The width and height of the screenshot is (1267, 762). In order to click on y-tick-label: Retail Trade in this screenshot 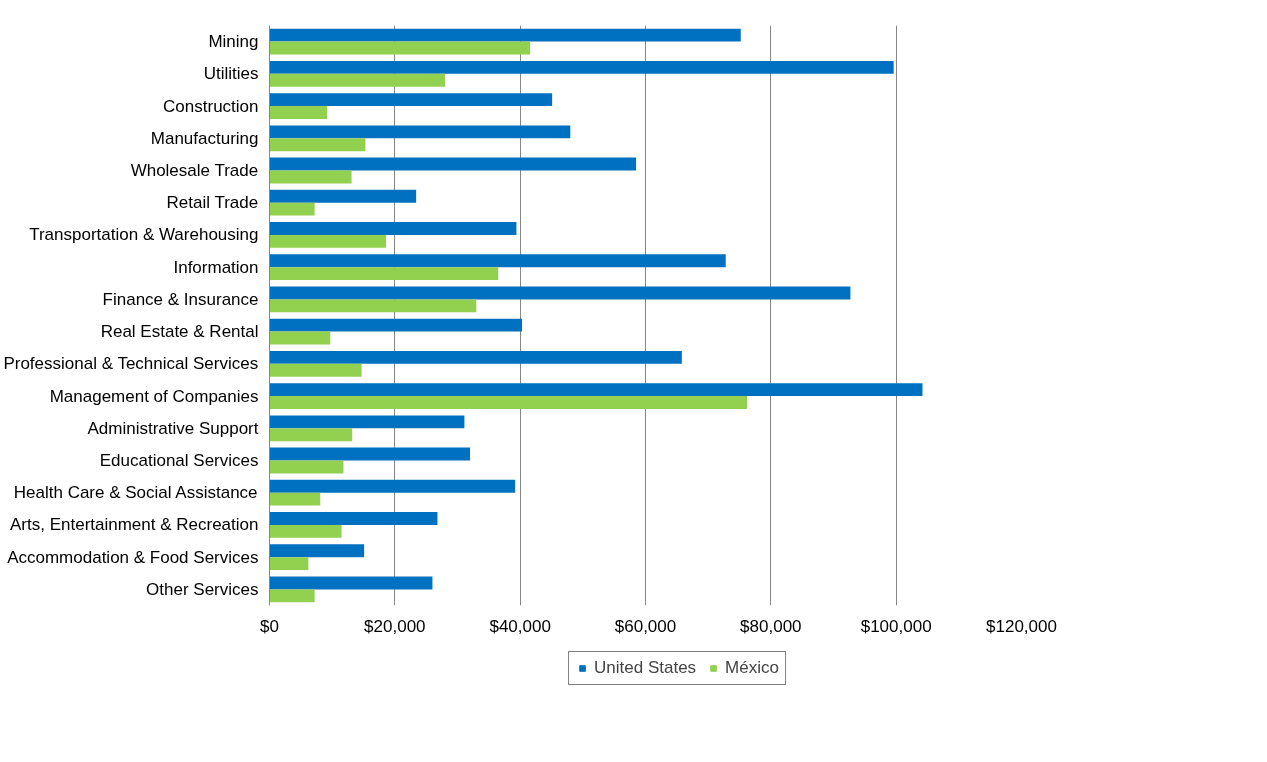, I will do `click(212, 203)`.